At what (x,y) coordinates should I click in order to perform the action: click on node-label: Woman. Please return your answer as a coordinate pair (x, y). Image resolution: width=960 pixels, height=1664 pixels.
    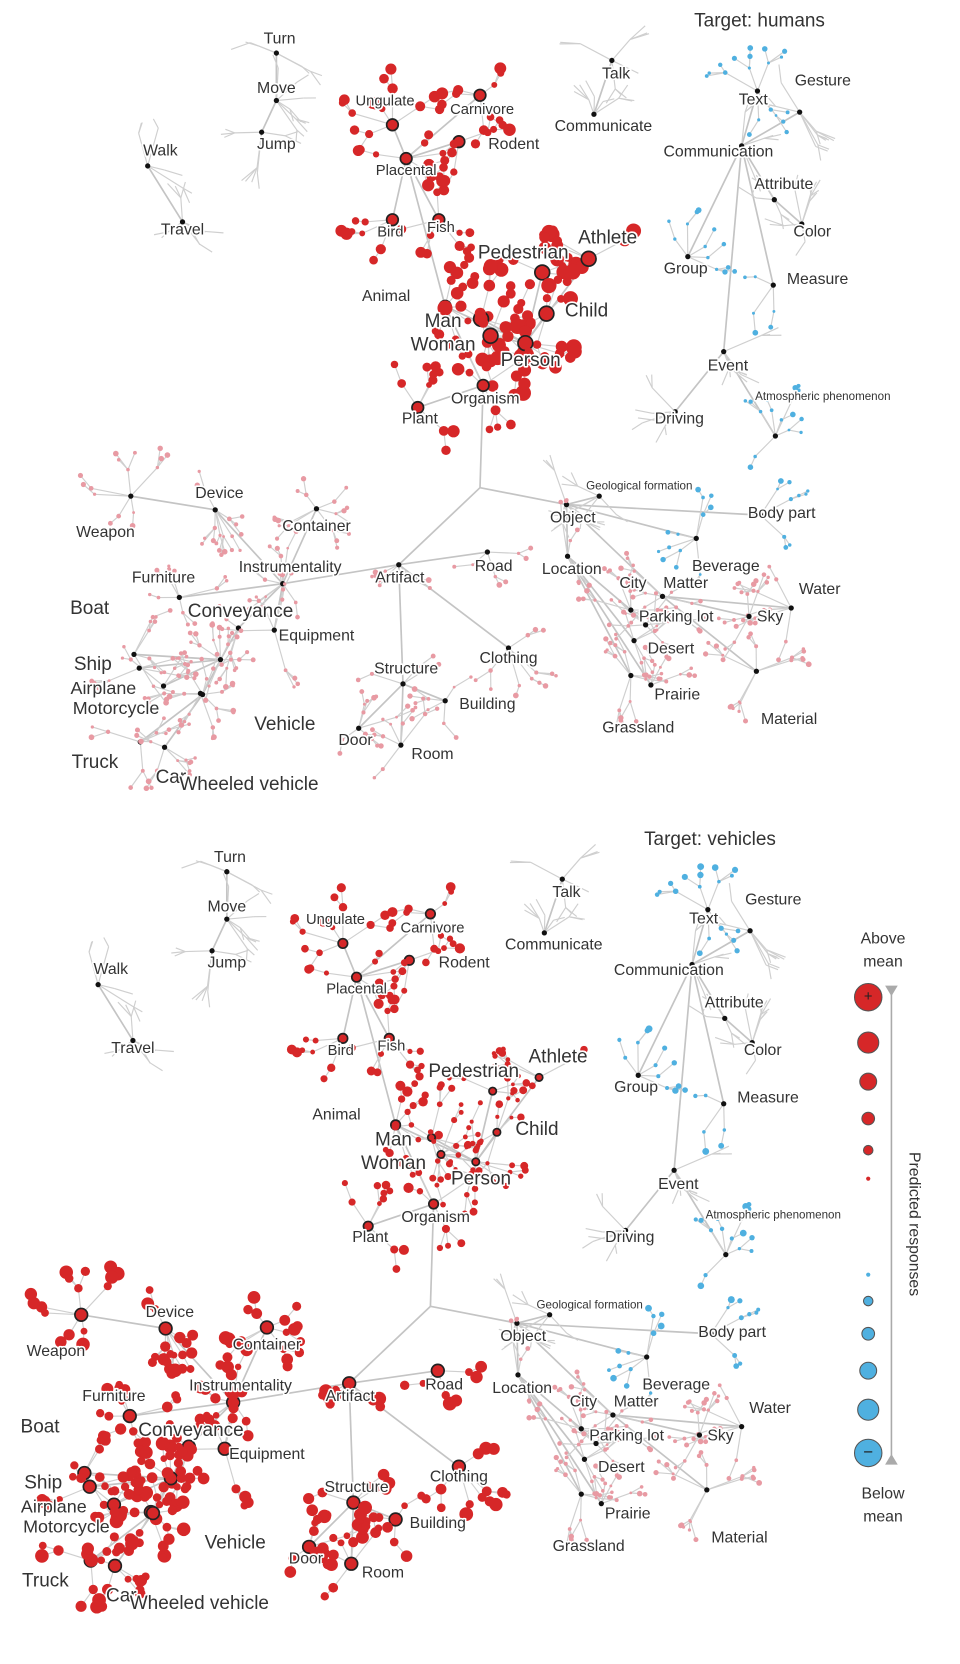
    Looking at the image, I should click on (443, 344).